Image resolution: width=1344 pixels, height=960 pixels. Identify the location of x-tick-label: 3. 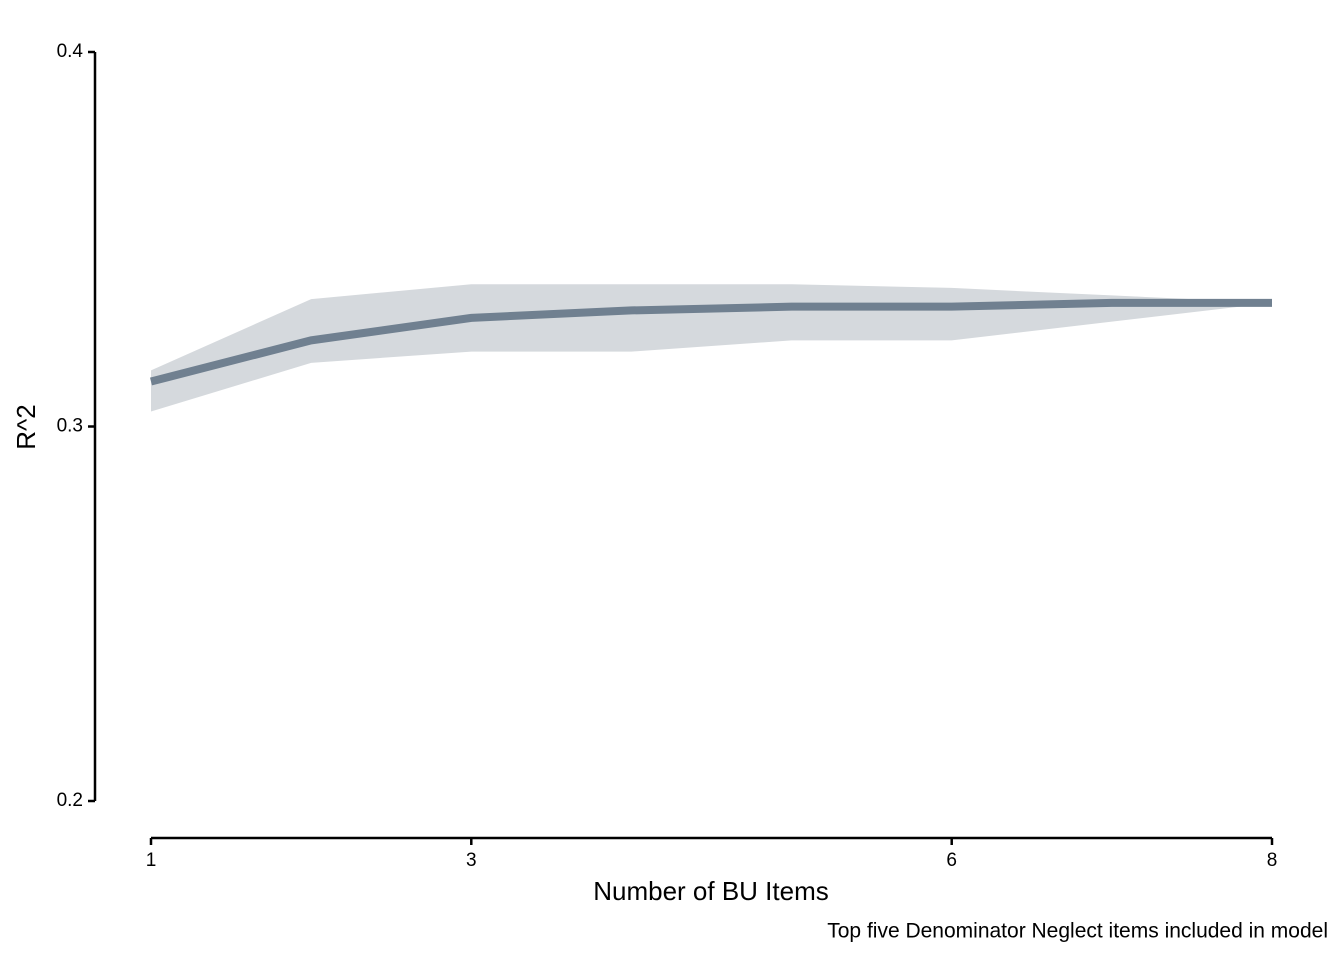
(471, 860).